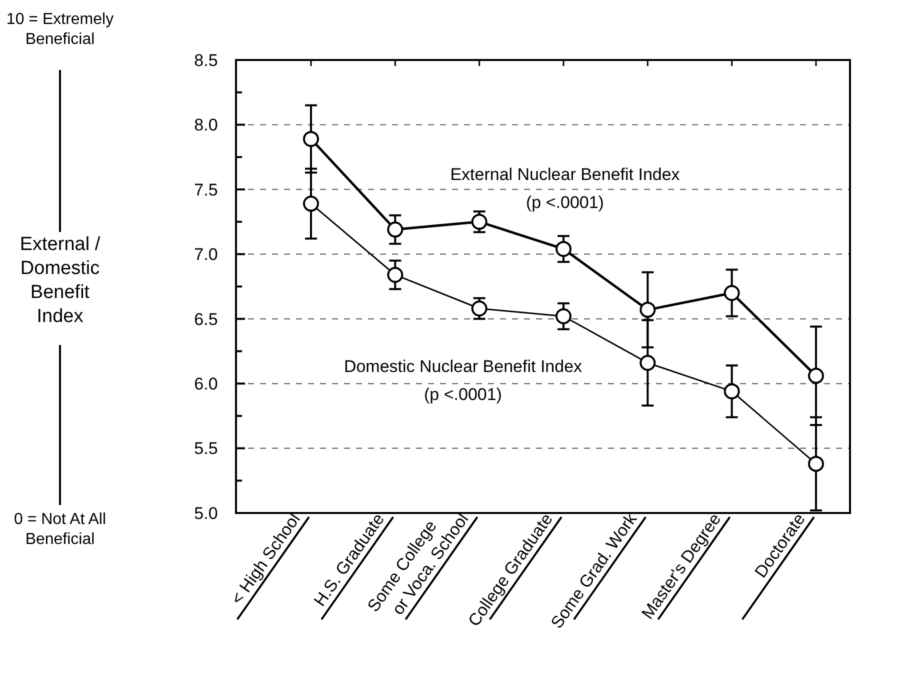 The width and height of the screenshot is (904, 681). What do you see at coordinates (206, 190) in the screenshot?
I see `y-tick-label: 7.5` at bounding box center [206, 190].